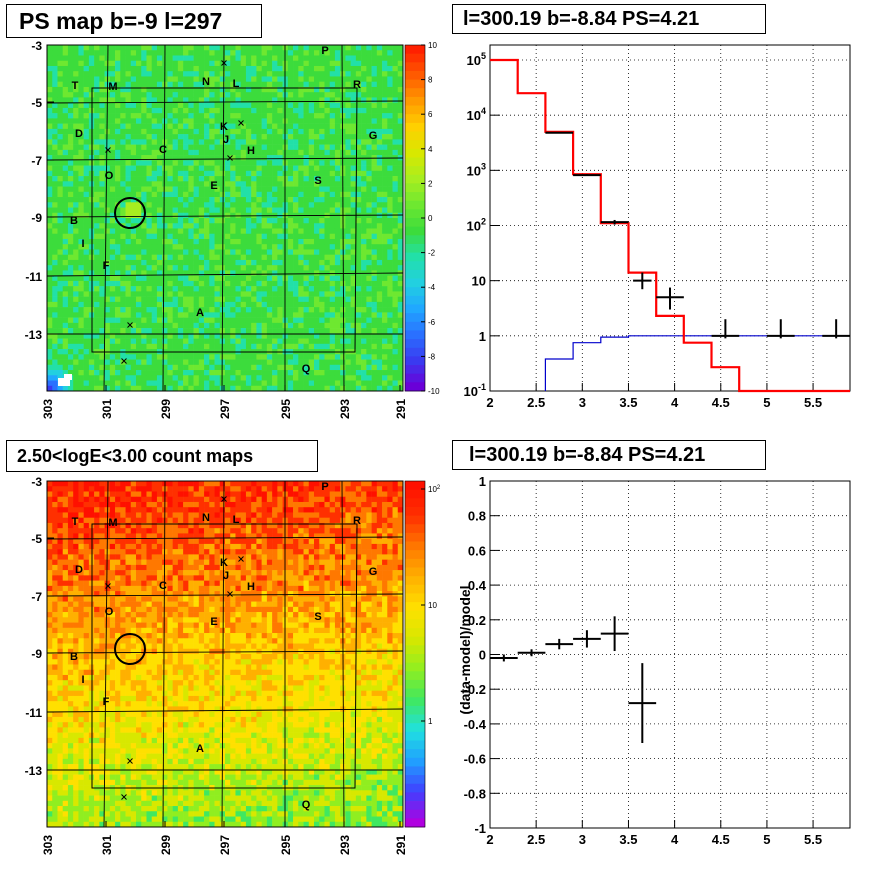 The height and width of the screenshot is (872, 896). I want to click on x-tick-label: 301, so click(107, 409).